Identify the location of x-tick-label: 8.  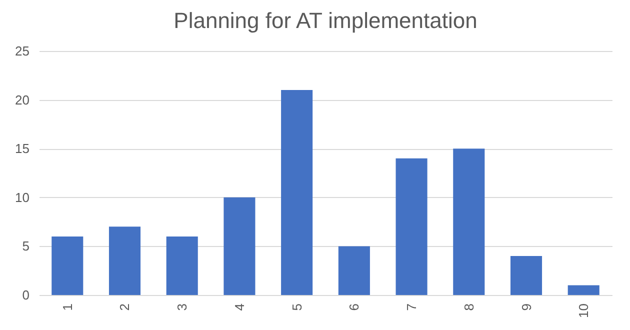
(468, 307).